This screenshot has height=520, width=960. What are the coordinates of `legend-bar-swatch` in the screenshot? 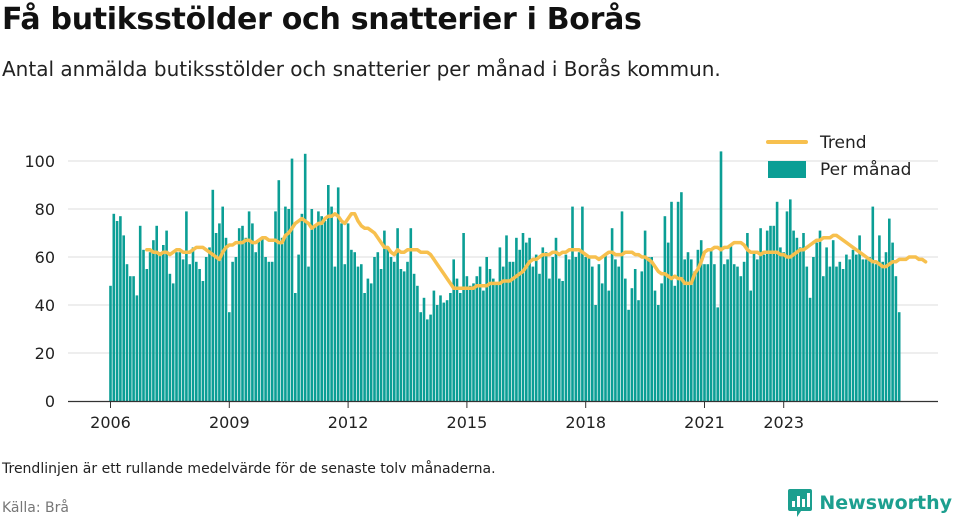 It's located at (787, 169).